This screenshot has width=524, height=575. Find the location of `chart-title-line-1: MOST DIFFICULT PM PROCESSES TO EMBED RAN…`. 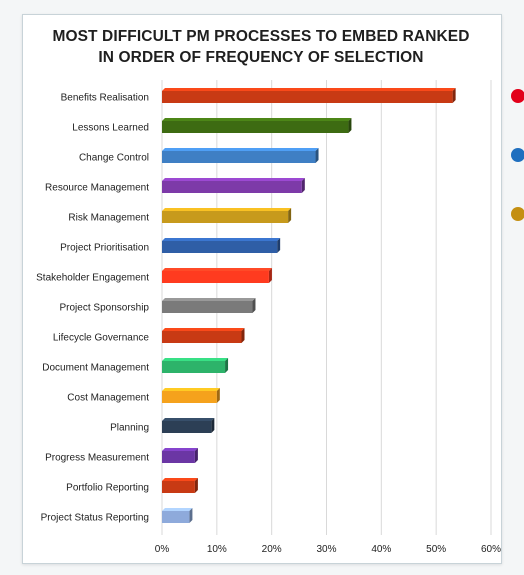

chart-title-line-1: MOST DIFFICULT PM PROCESSES TO EMBED RAN… is located at coordinates (261, 36).